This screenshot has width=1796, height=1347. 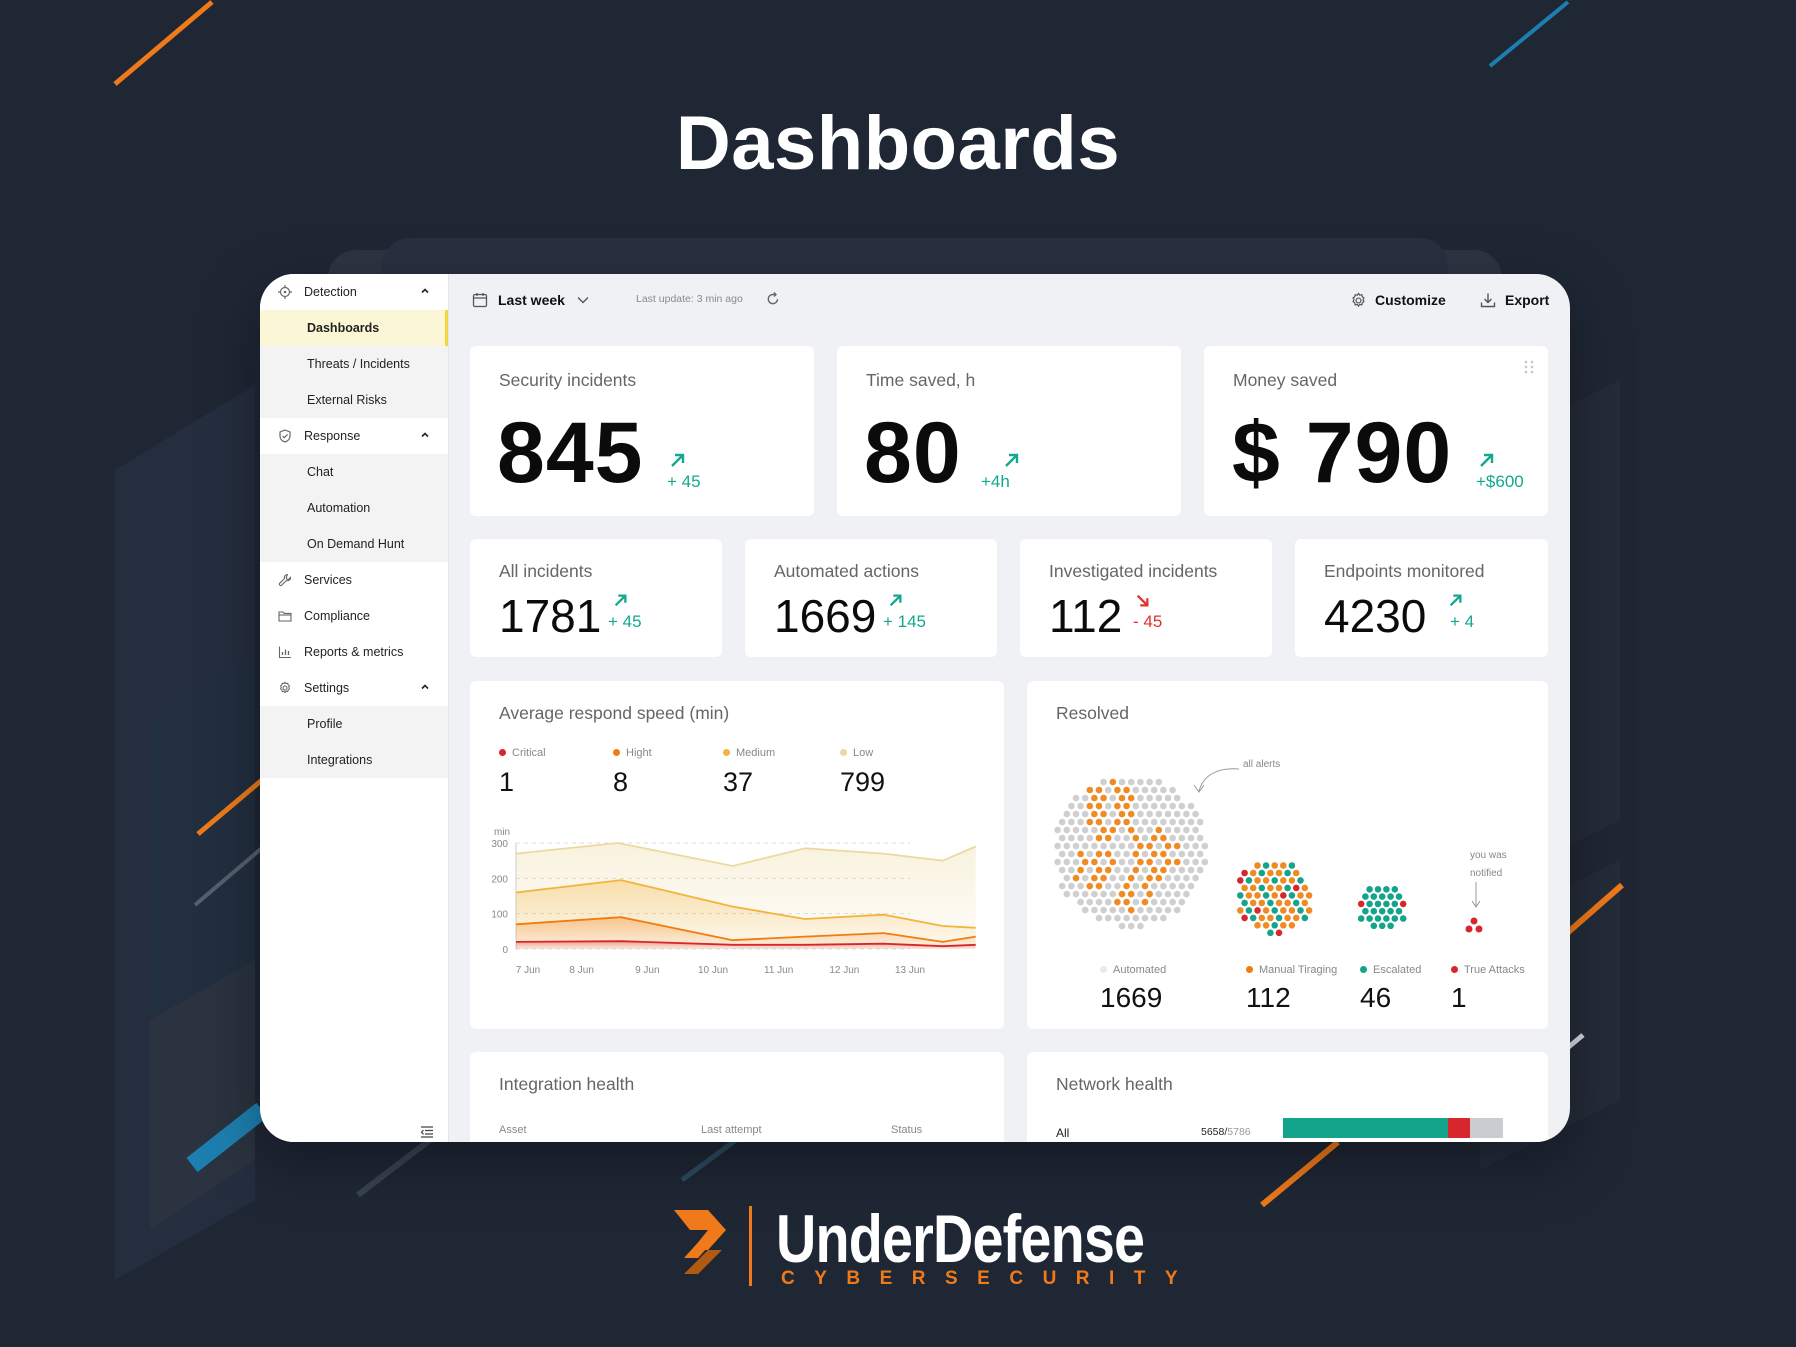 I want to click on kpi-delta: +$600, so click(x=1500, y=481).